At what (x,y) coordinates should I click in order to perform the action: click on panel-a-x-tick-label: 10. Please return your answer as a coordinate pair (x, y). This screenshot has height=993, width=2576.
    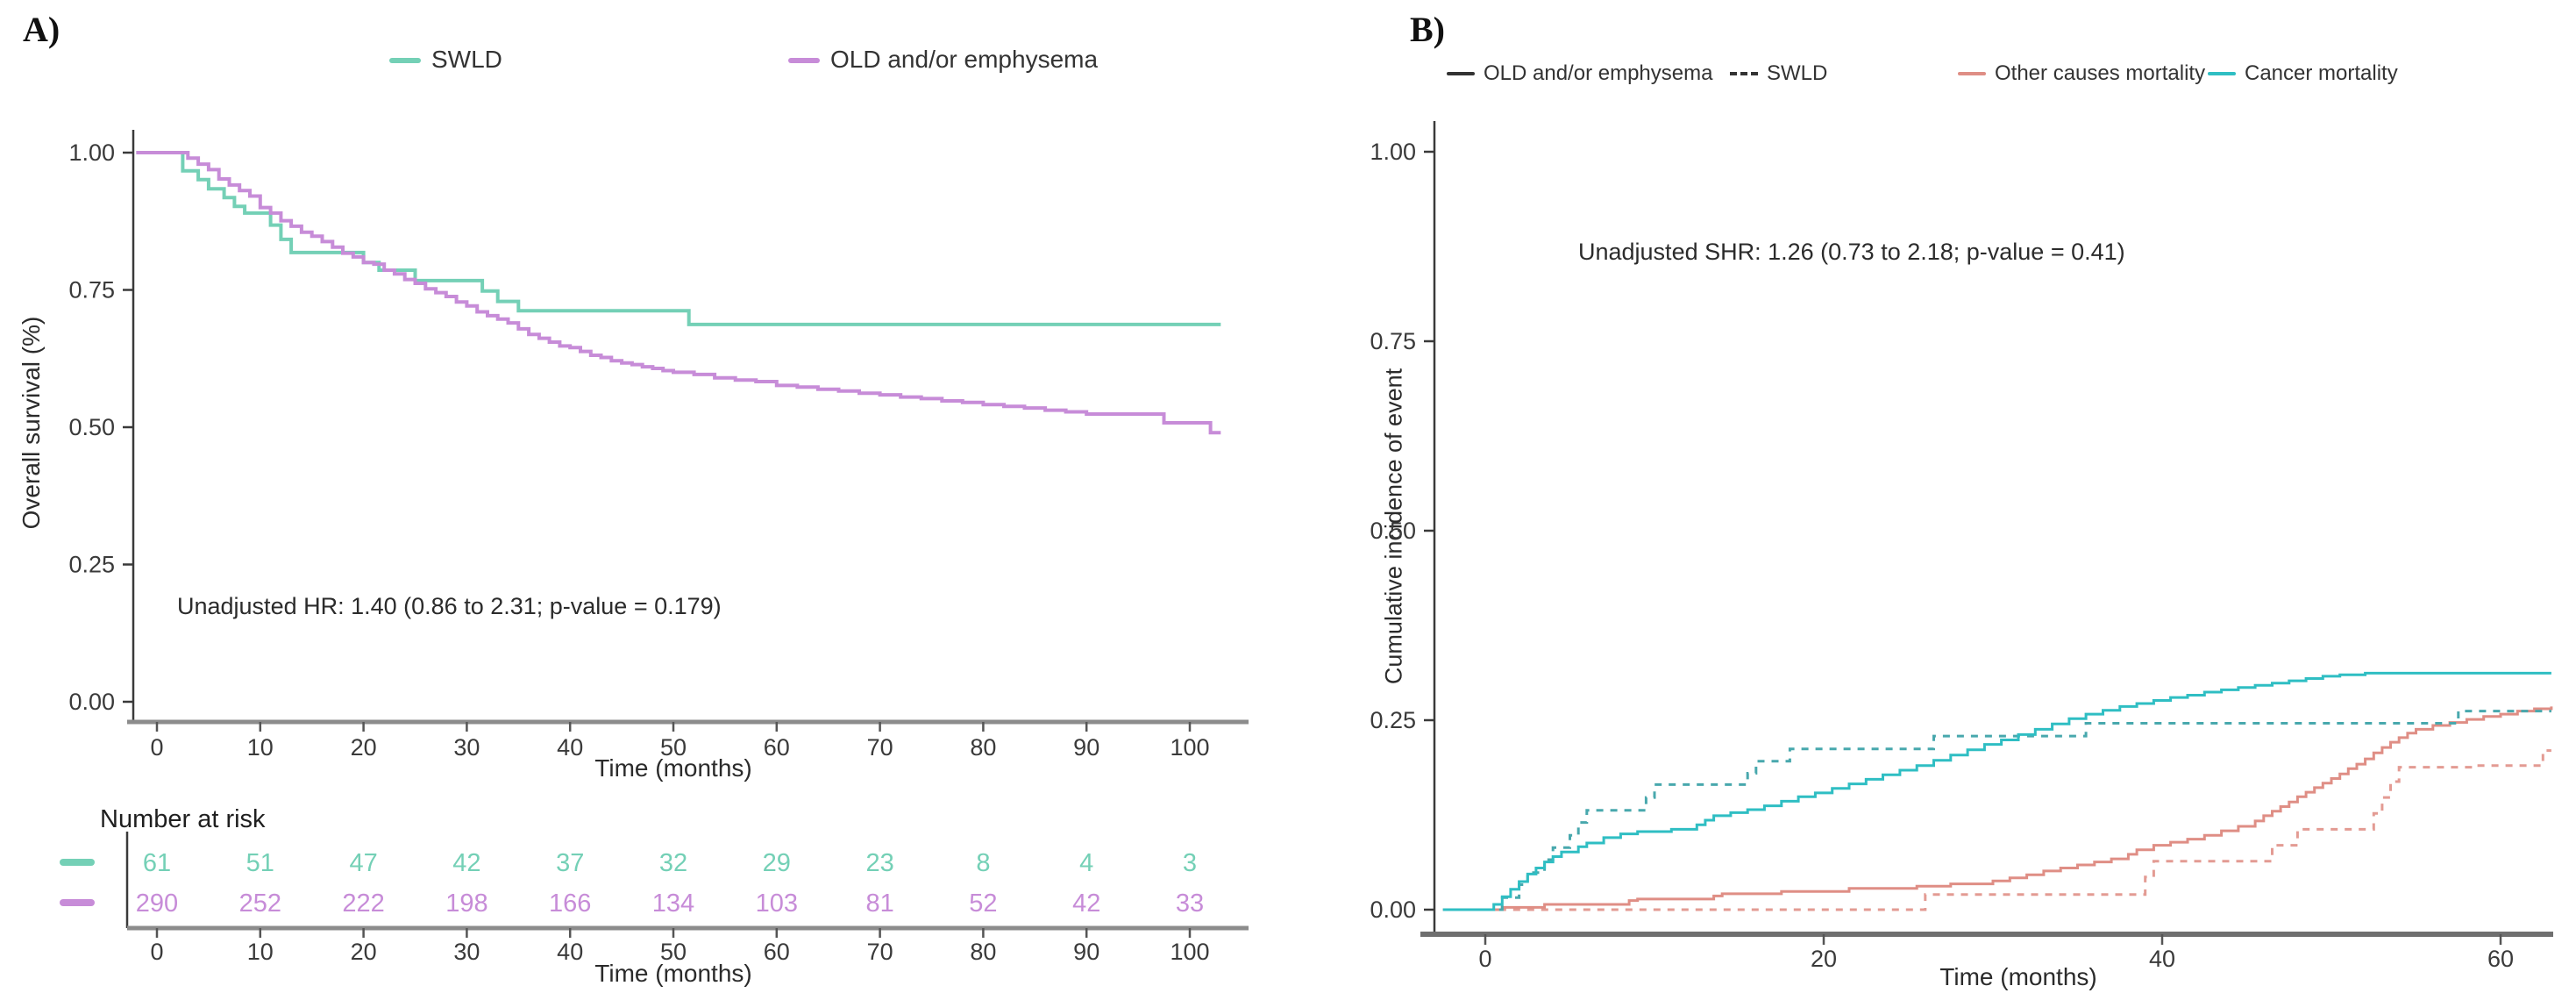
    Looking at the image, I should click on (260, 747).